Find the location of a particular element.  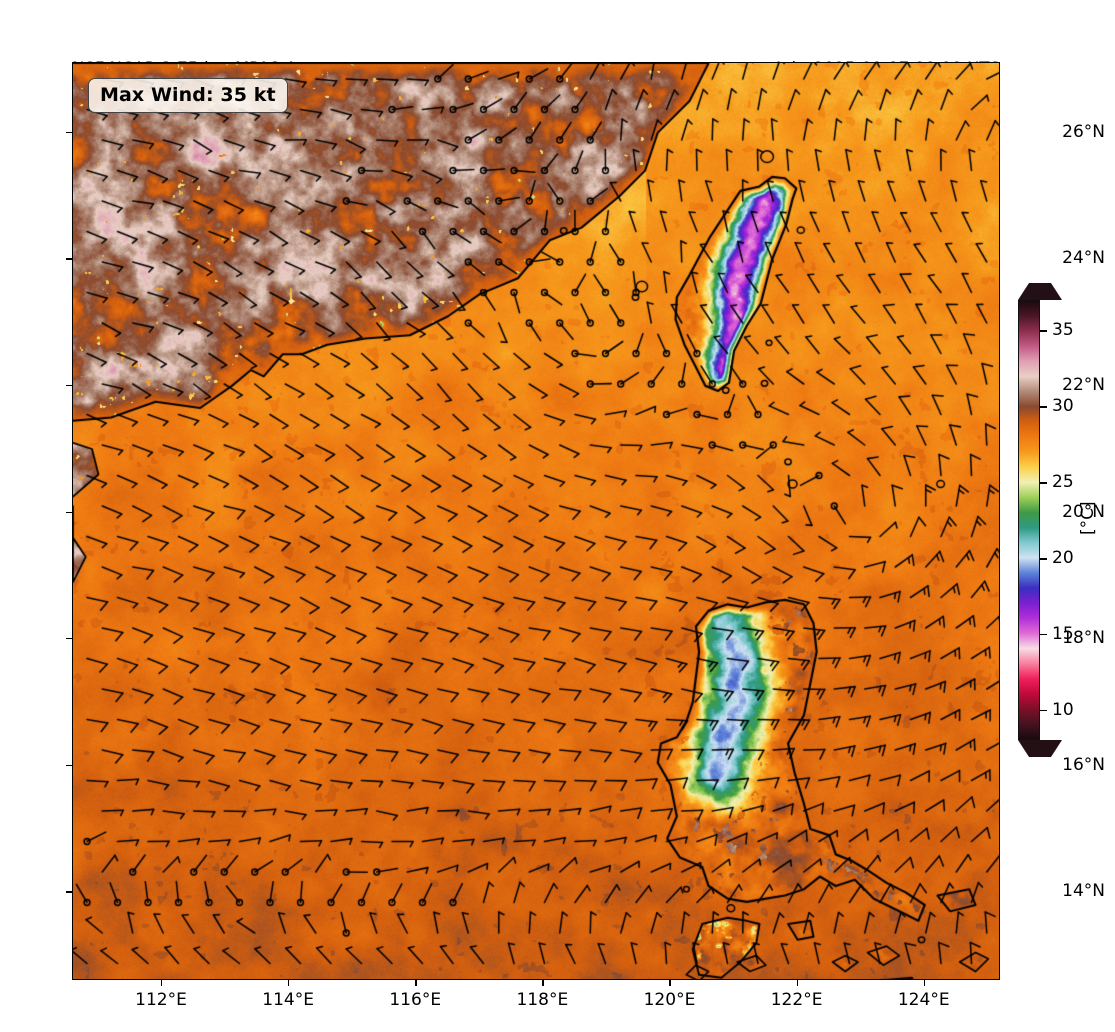

y-tick-label-14N: 14°N is located at coordinates (1083, 891).